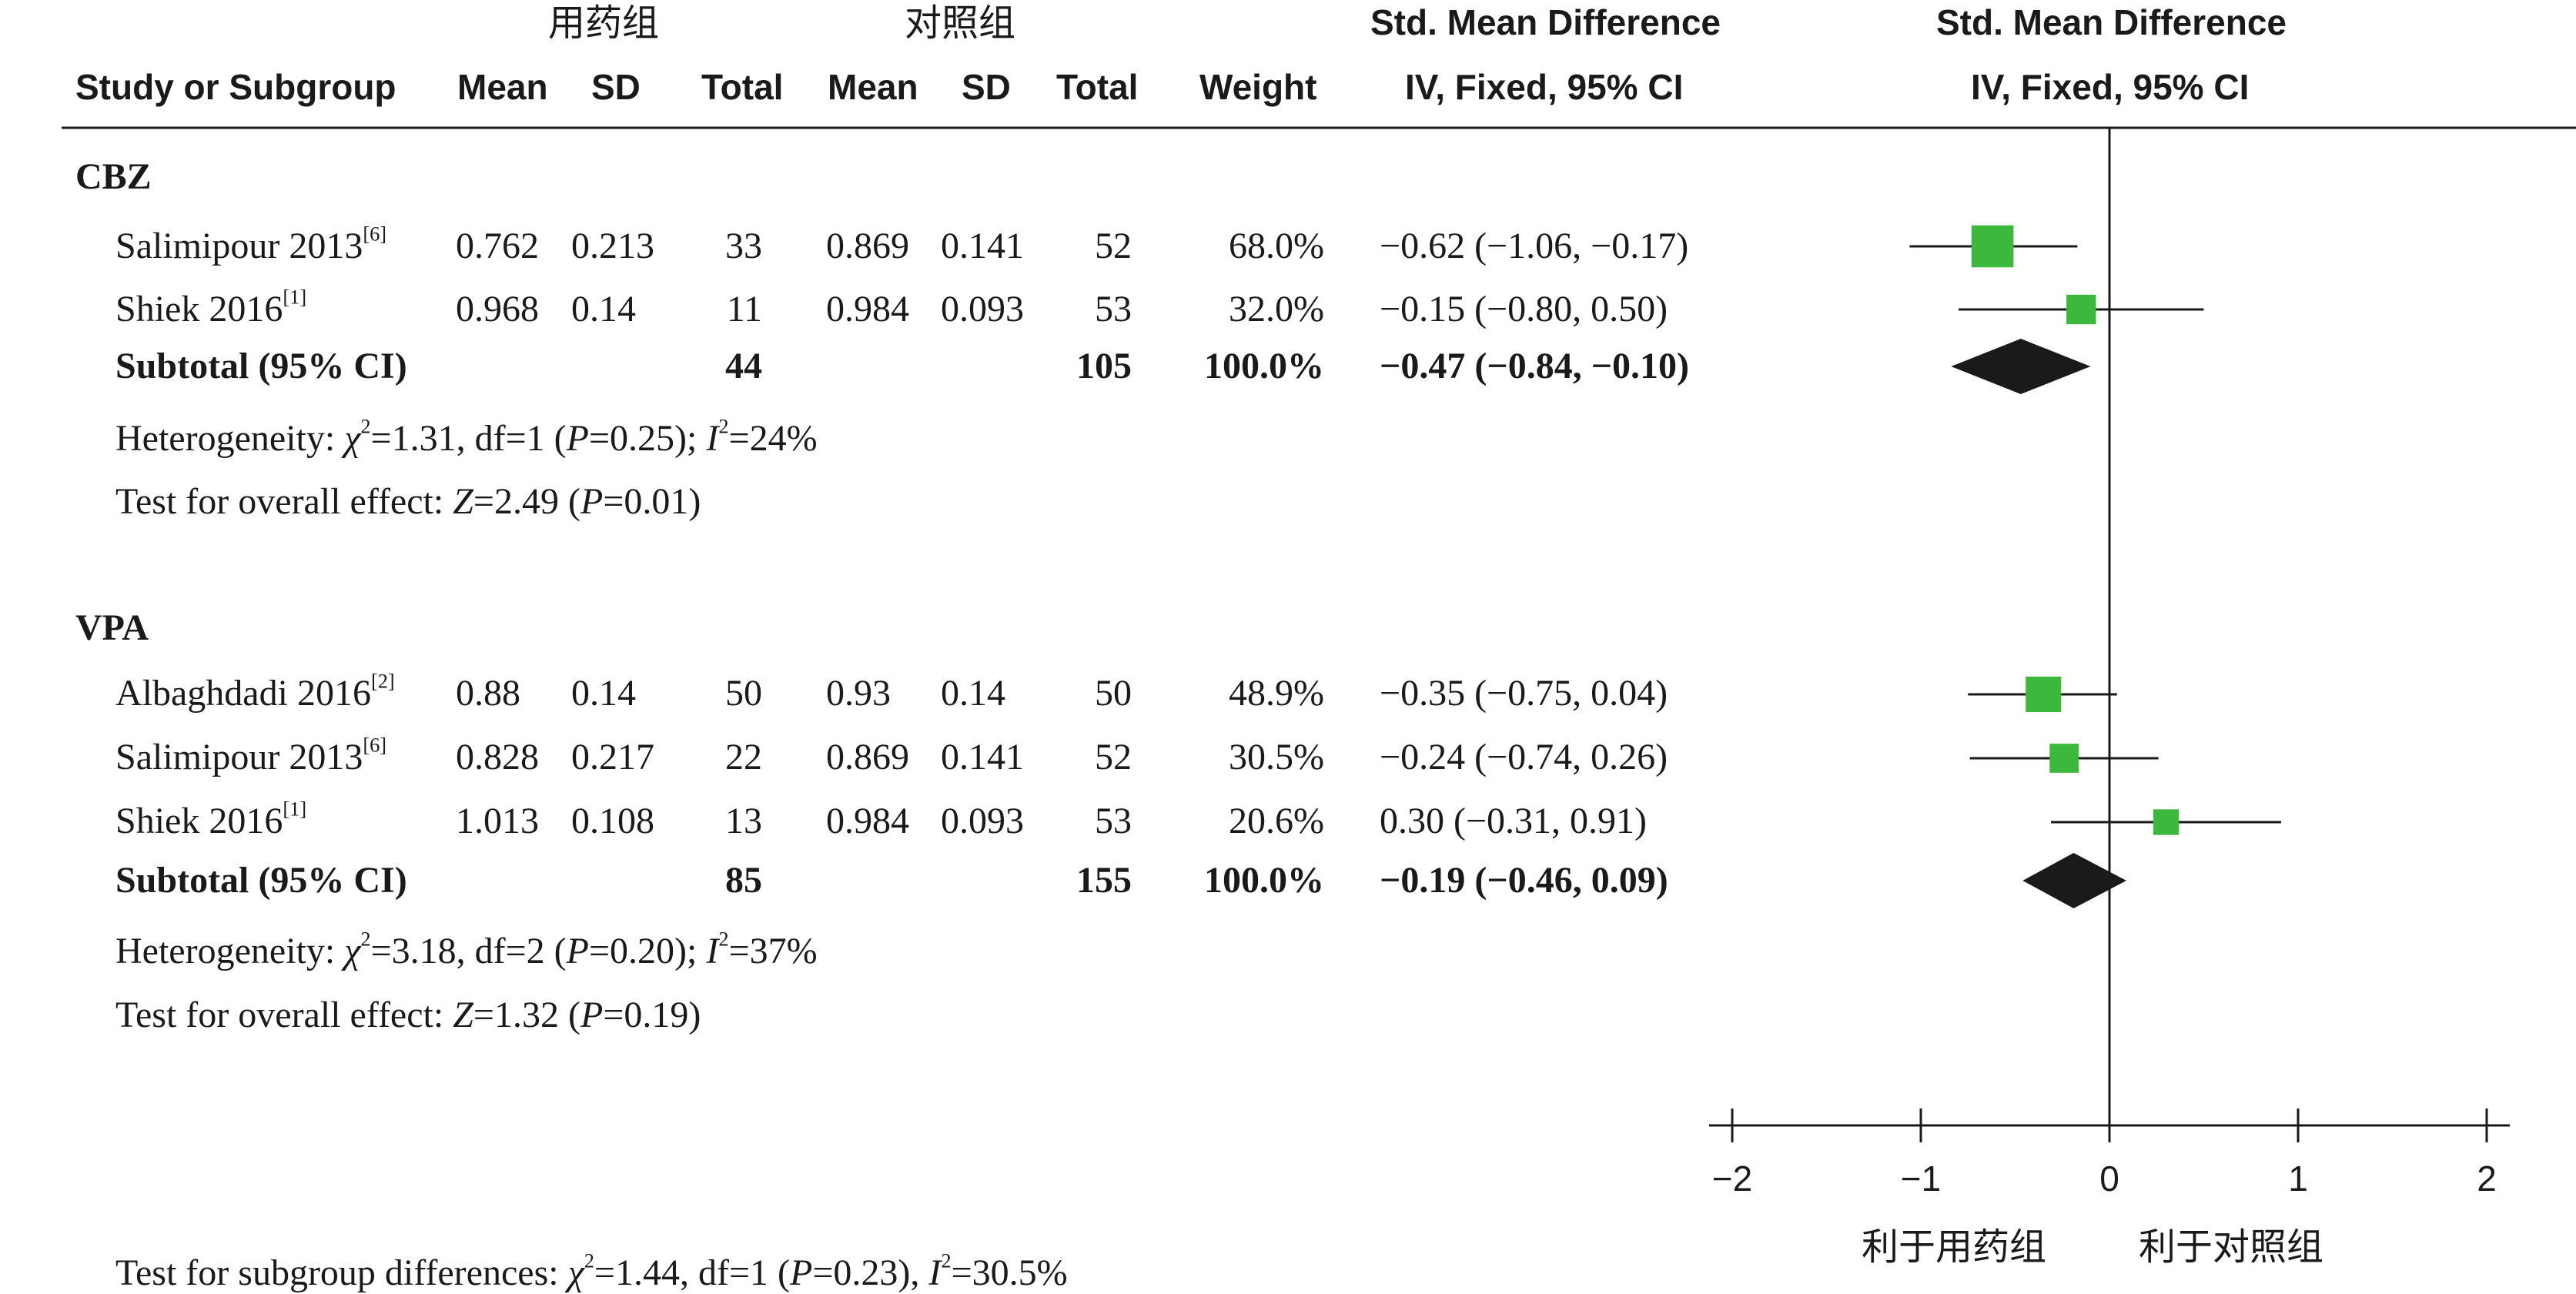  I want to click on cell-smd-ci: −0.35 (−0.75, 0.04), so click(1524, 693).